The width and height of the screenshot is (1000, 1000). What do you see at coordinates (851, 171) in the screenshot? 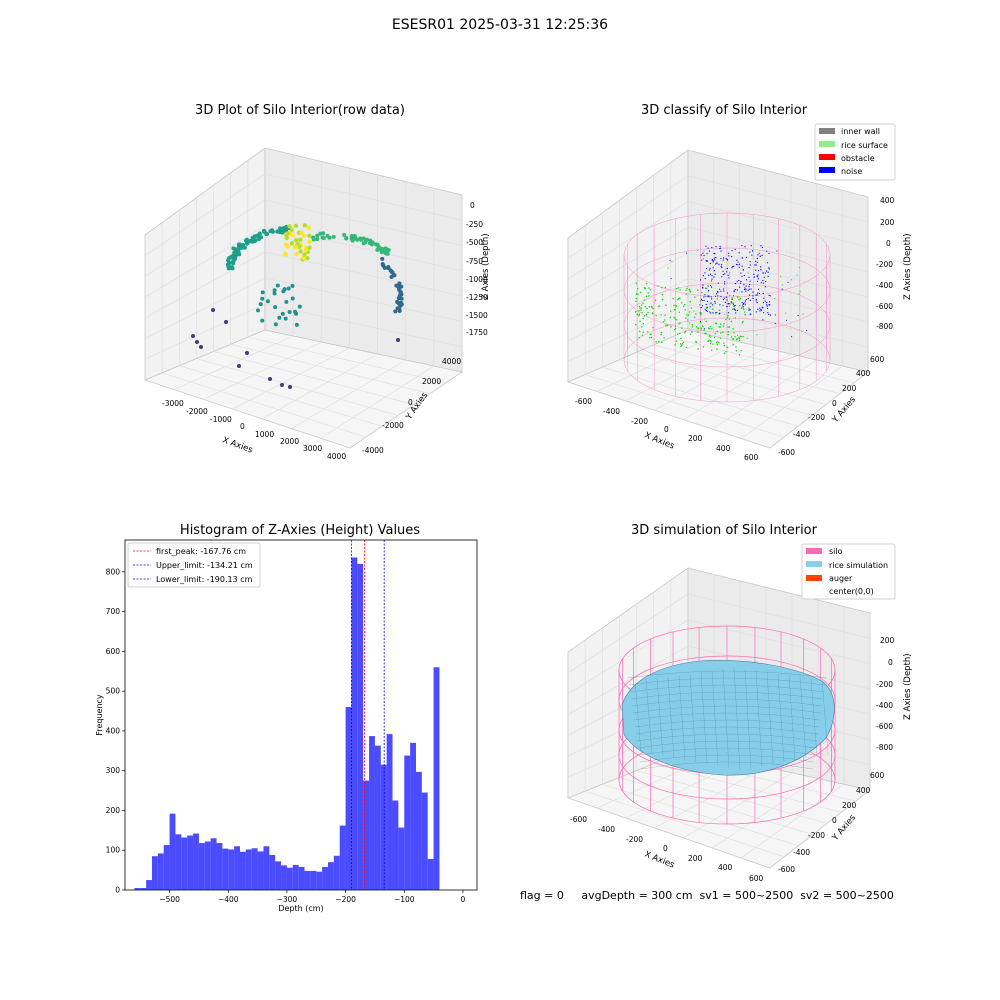
I see `legend-label: noise` at bounding box center [851, 171].